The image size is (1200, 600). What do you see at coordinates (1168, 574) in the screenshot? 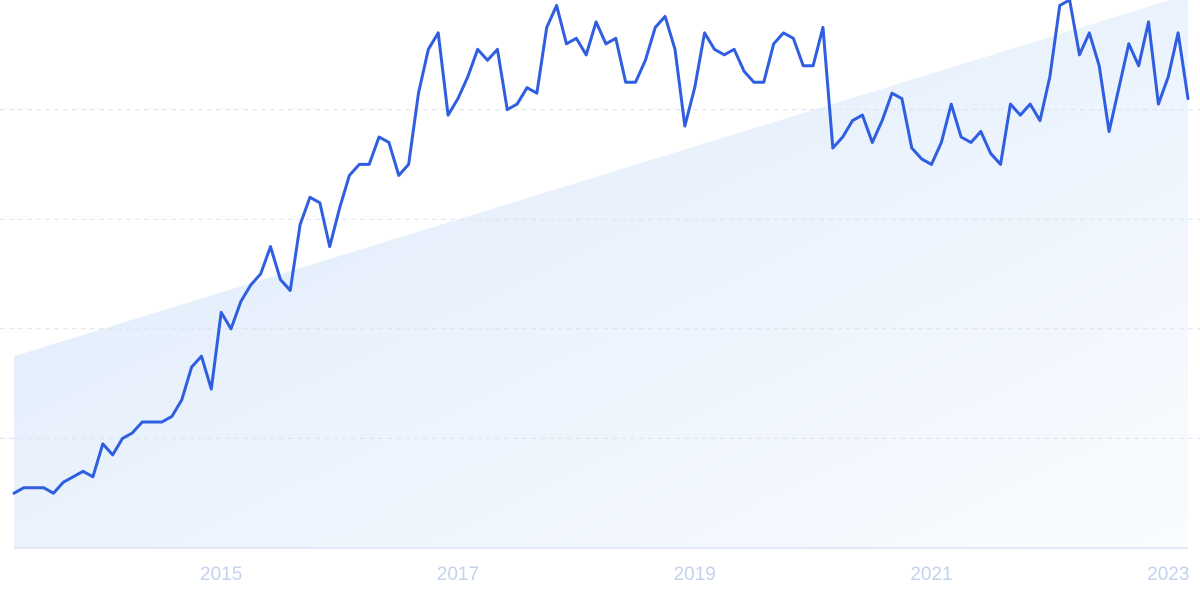
I see `x-tick-label: 2023` at bounding box center [1168, 574].